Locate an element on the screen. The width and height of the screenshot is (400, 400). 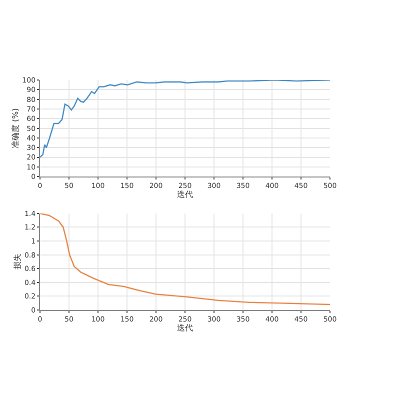
y-axis-title: 损失 is located at coordinates (17, 262).